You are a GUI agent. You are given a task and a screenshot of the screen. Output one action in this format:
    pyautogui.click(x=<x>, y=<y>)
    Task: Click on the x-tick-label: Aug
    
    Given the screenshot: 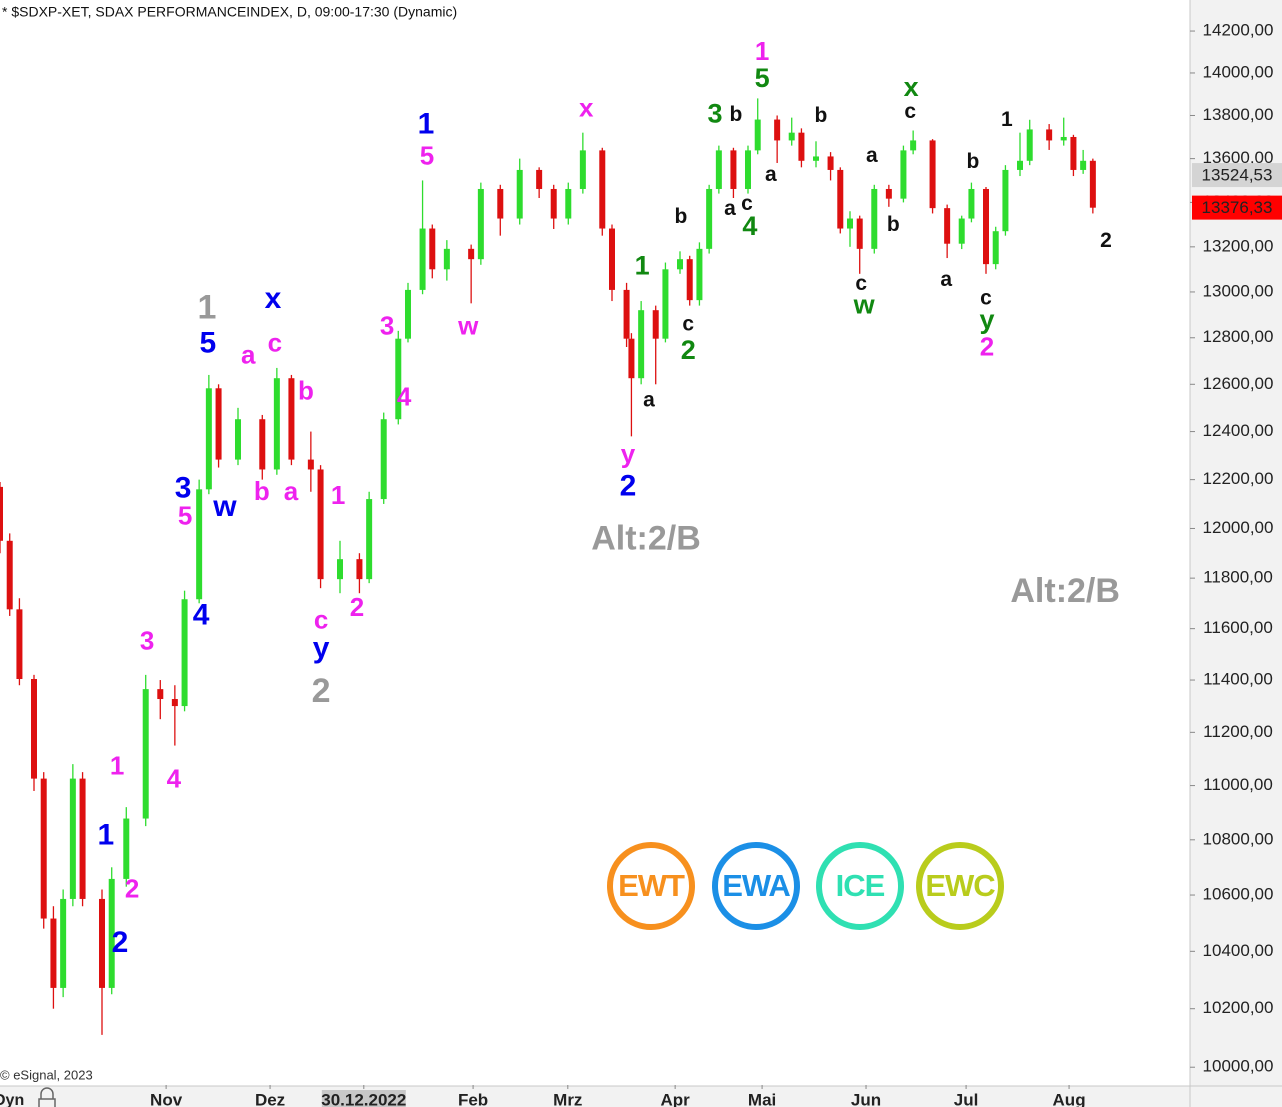 What is the action you would take?
    pyautogui.click(x=1069, y=1098)
    